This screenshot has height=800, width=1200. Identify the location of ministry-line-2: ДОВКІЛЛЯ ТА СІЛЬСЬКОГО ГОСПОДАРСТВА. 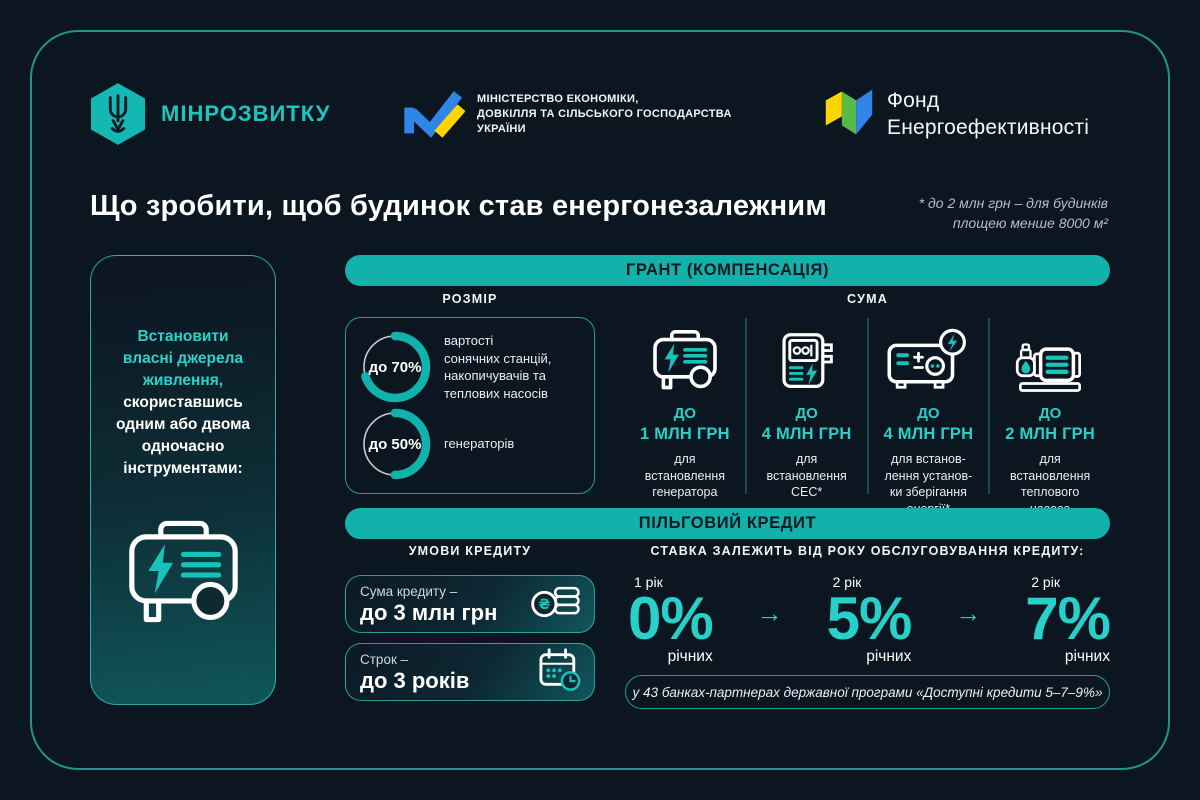
(604, 114).